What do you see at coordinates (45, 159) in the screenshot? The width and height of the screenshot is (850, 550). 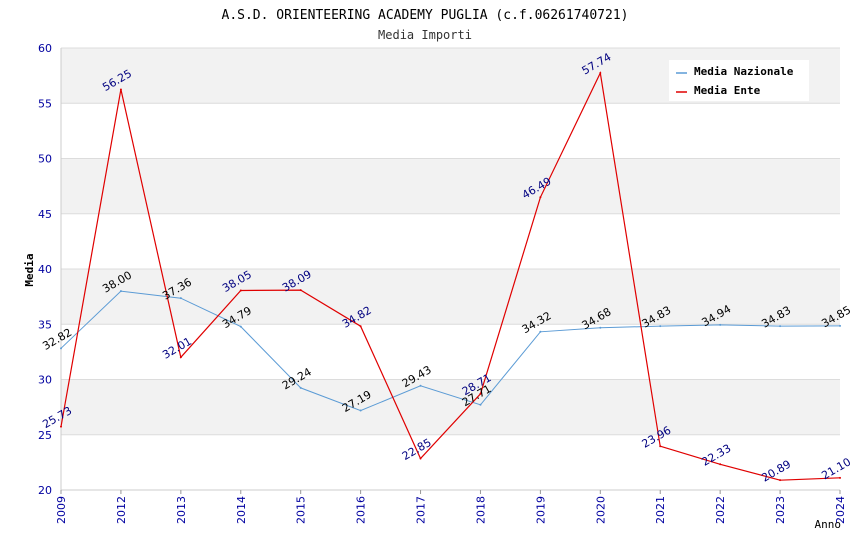 I see `y-tick-label: 50` at bounding box center [45, 159].